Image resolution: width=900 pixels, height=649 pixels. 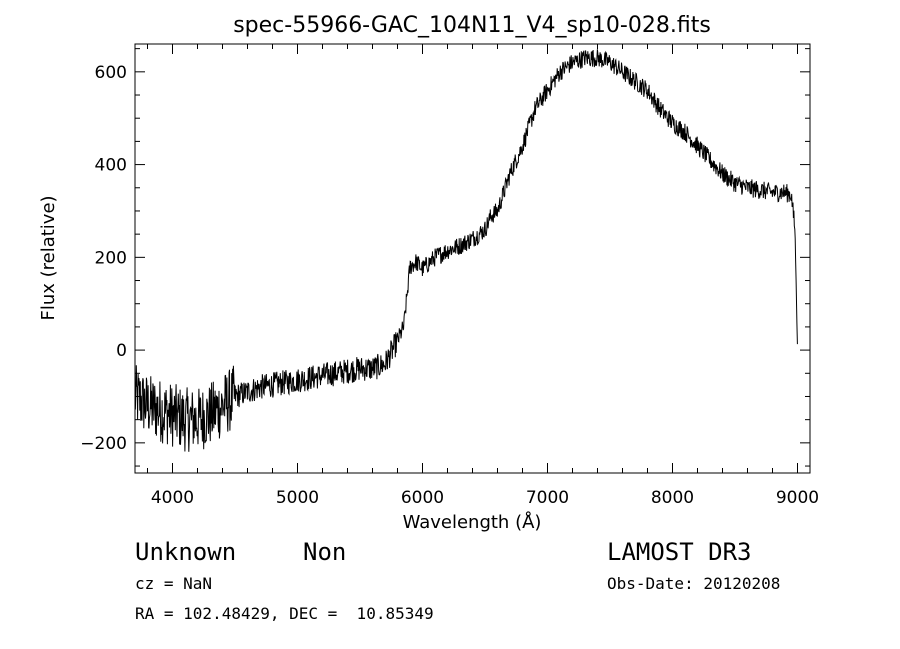 What do you see at coordinates (103, 444) in the screenshot?
I see `y-tick-label: −200` at bounding box center [103, 444].